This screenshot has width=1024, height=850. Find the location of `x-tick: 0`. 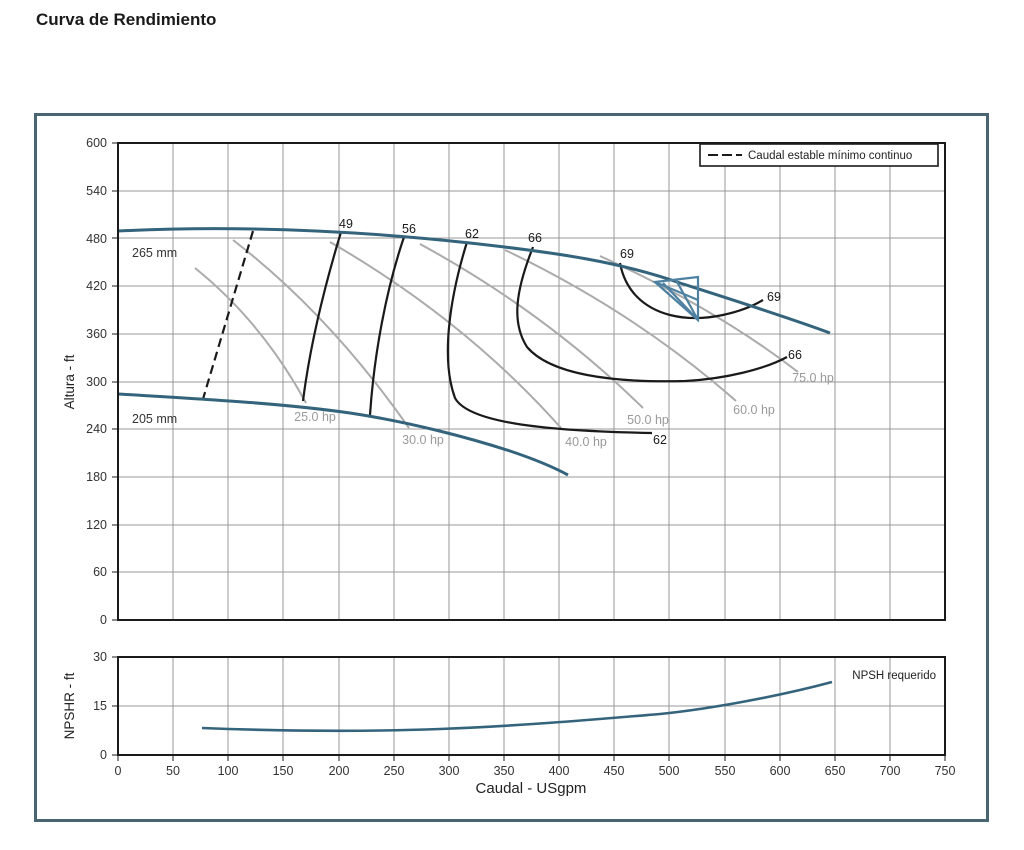

x-tick: 0 is located at coordinates (118, 771).